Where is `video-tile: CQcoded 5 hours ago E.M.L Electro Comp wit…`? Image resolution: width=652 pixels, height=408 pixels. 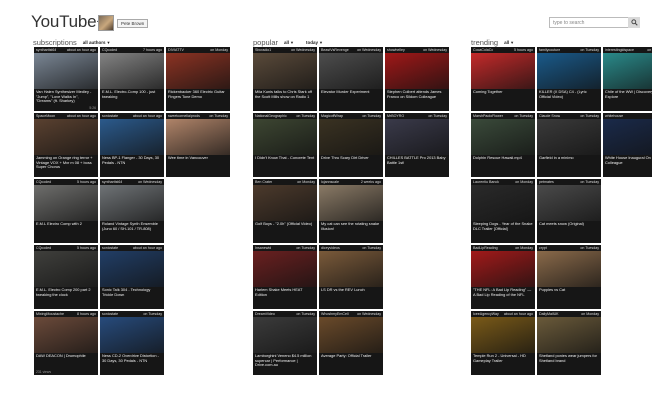 video-tile: CQcoded 5 hours ago E.M.L Electro Comp wit… is located at coordinates (66, 211).